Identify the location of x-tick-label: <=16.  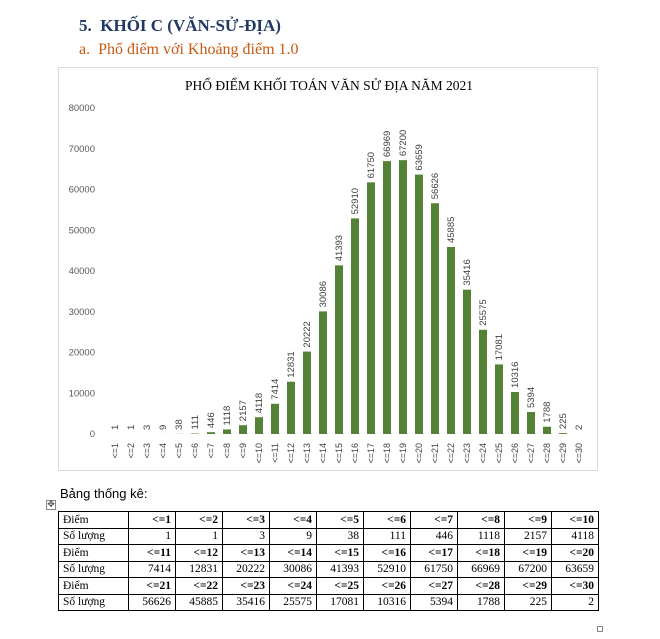
(355, 453).